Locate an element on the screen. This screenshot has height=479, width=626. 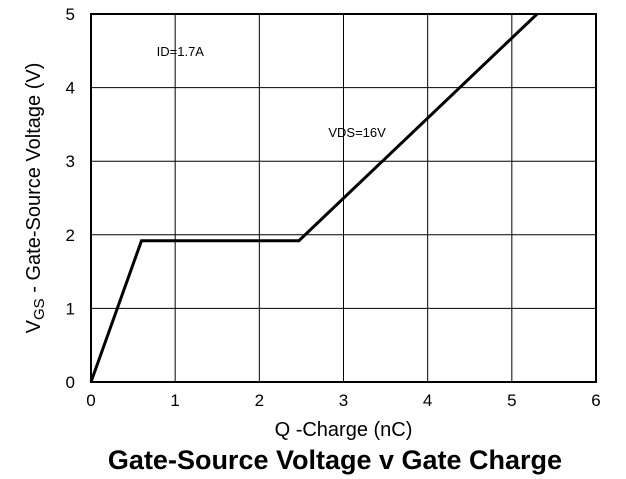
y-axis-label-prefix: V is located at coordinates (34, 326).